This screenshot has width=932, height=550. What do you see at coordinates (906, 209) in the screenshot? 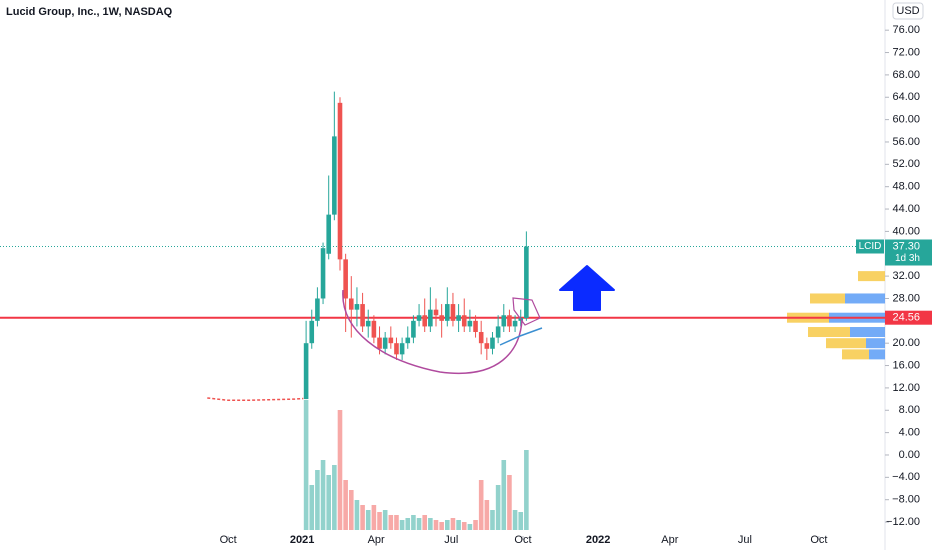
I see `y-tick-label: 44.00` at bounding box center [906, 209].